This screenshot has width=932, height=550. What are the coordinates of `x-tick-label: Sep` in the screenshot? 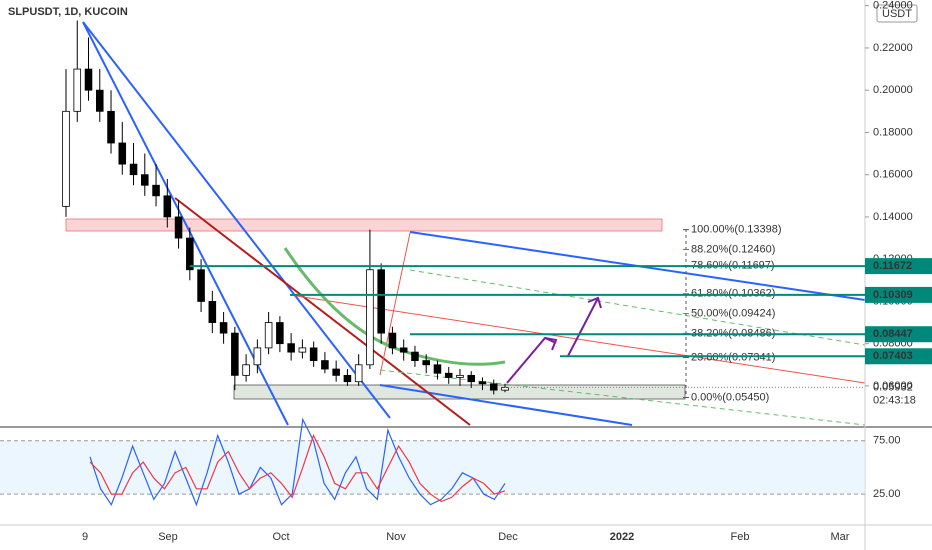 It's located at (168, 537).